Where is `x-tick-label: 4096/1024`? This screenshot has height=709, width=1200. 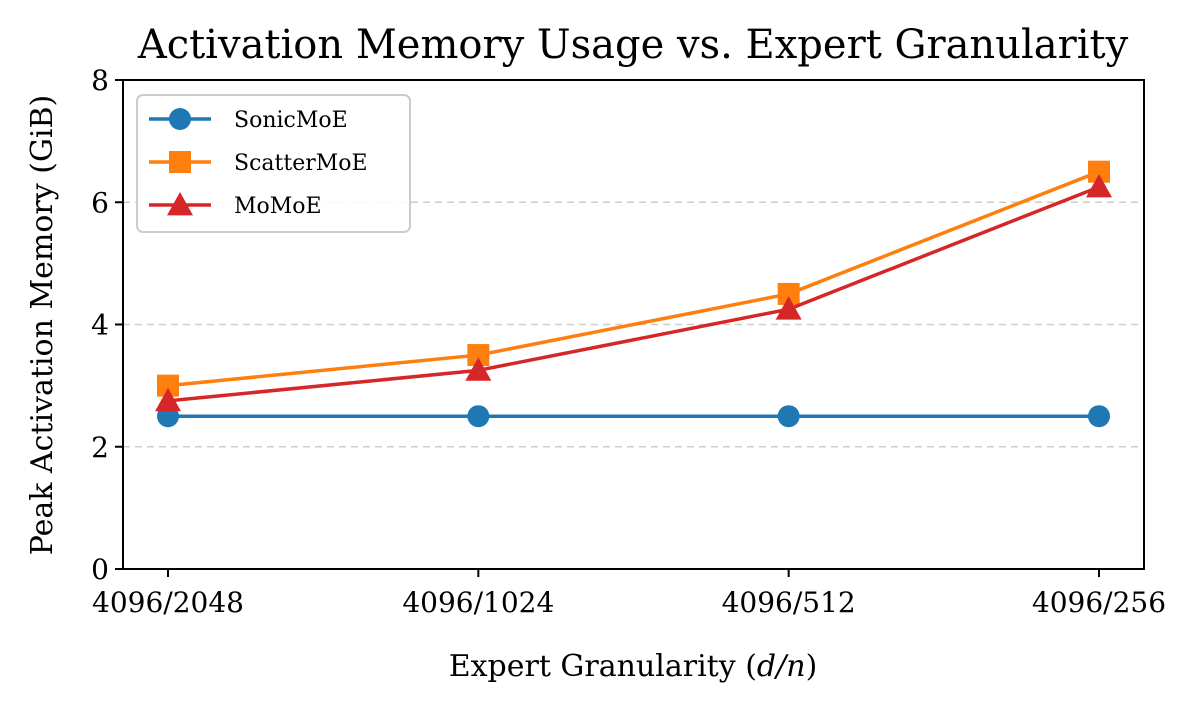 x-tick-label: 4096/1024 is located at coordinates (478, 602).